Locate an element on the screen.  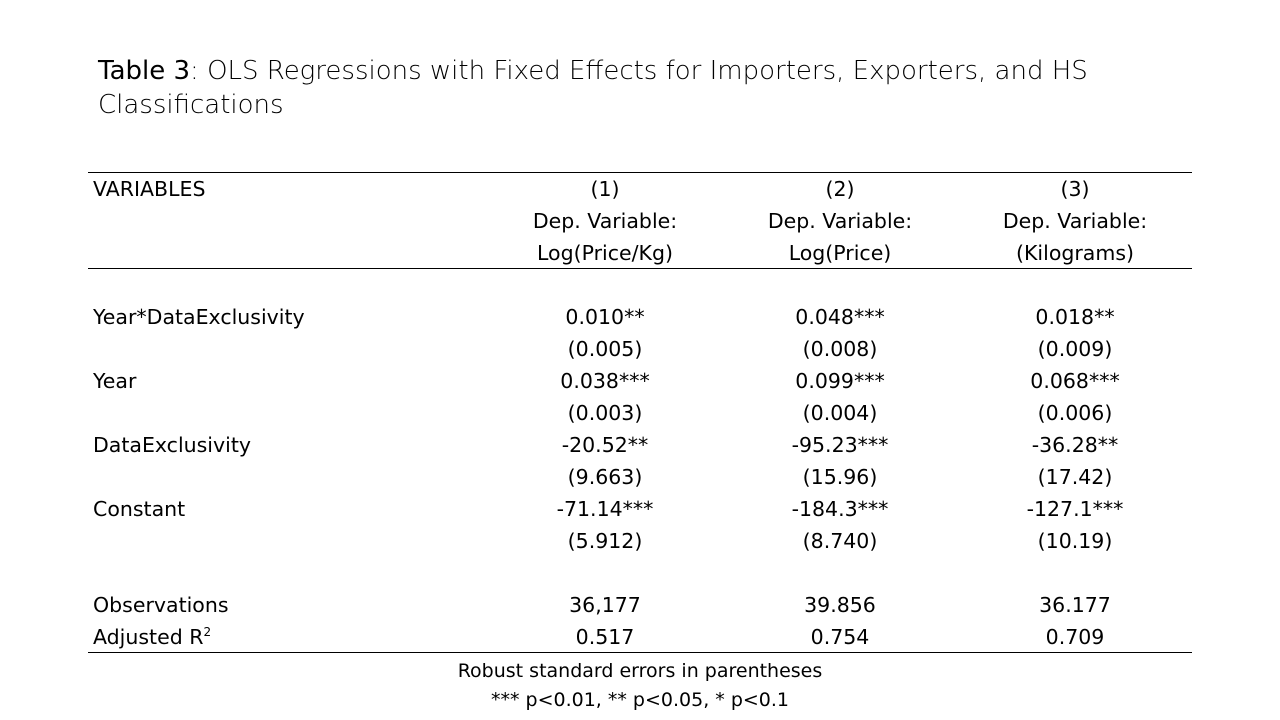
stat-cell: 39.856 is located at coordinates (840, 605).